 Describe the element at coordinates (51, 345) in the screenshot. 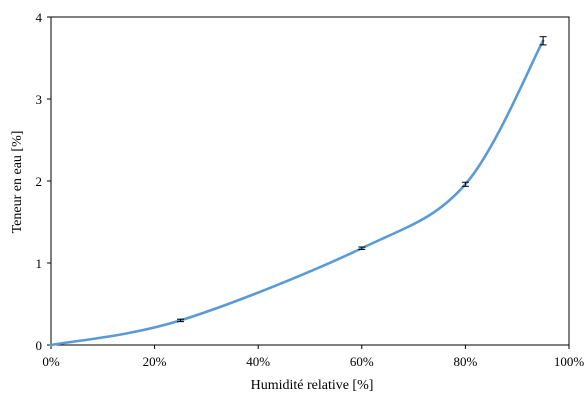

I see `data-point` at that location.